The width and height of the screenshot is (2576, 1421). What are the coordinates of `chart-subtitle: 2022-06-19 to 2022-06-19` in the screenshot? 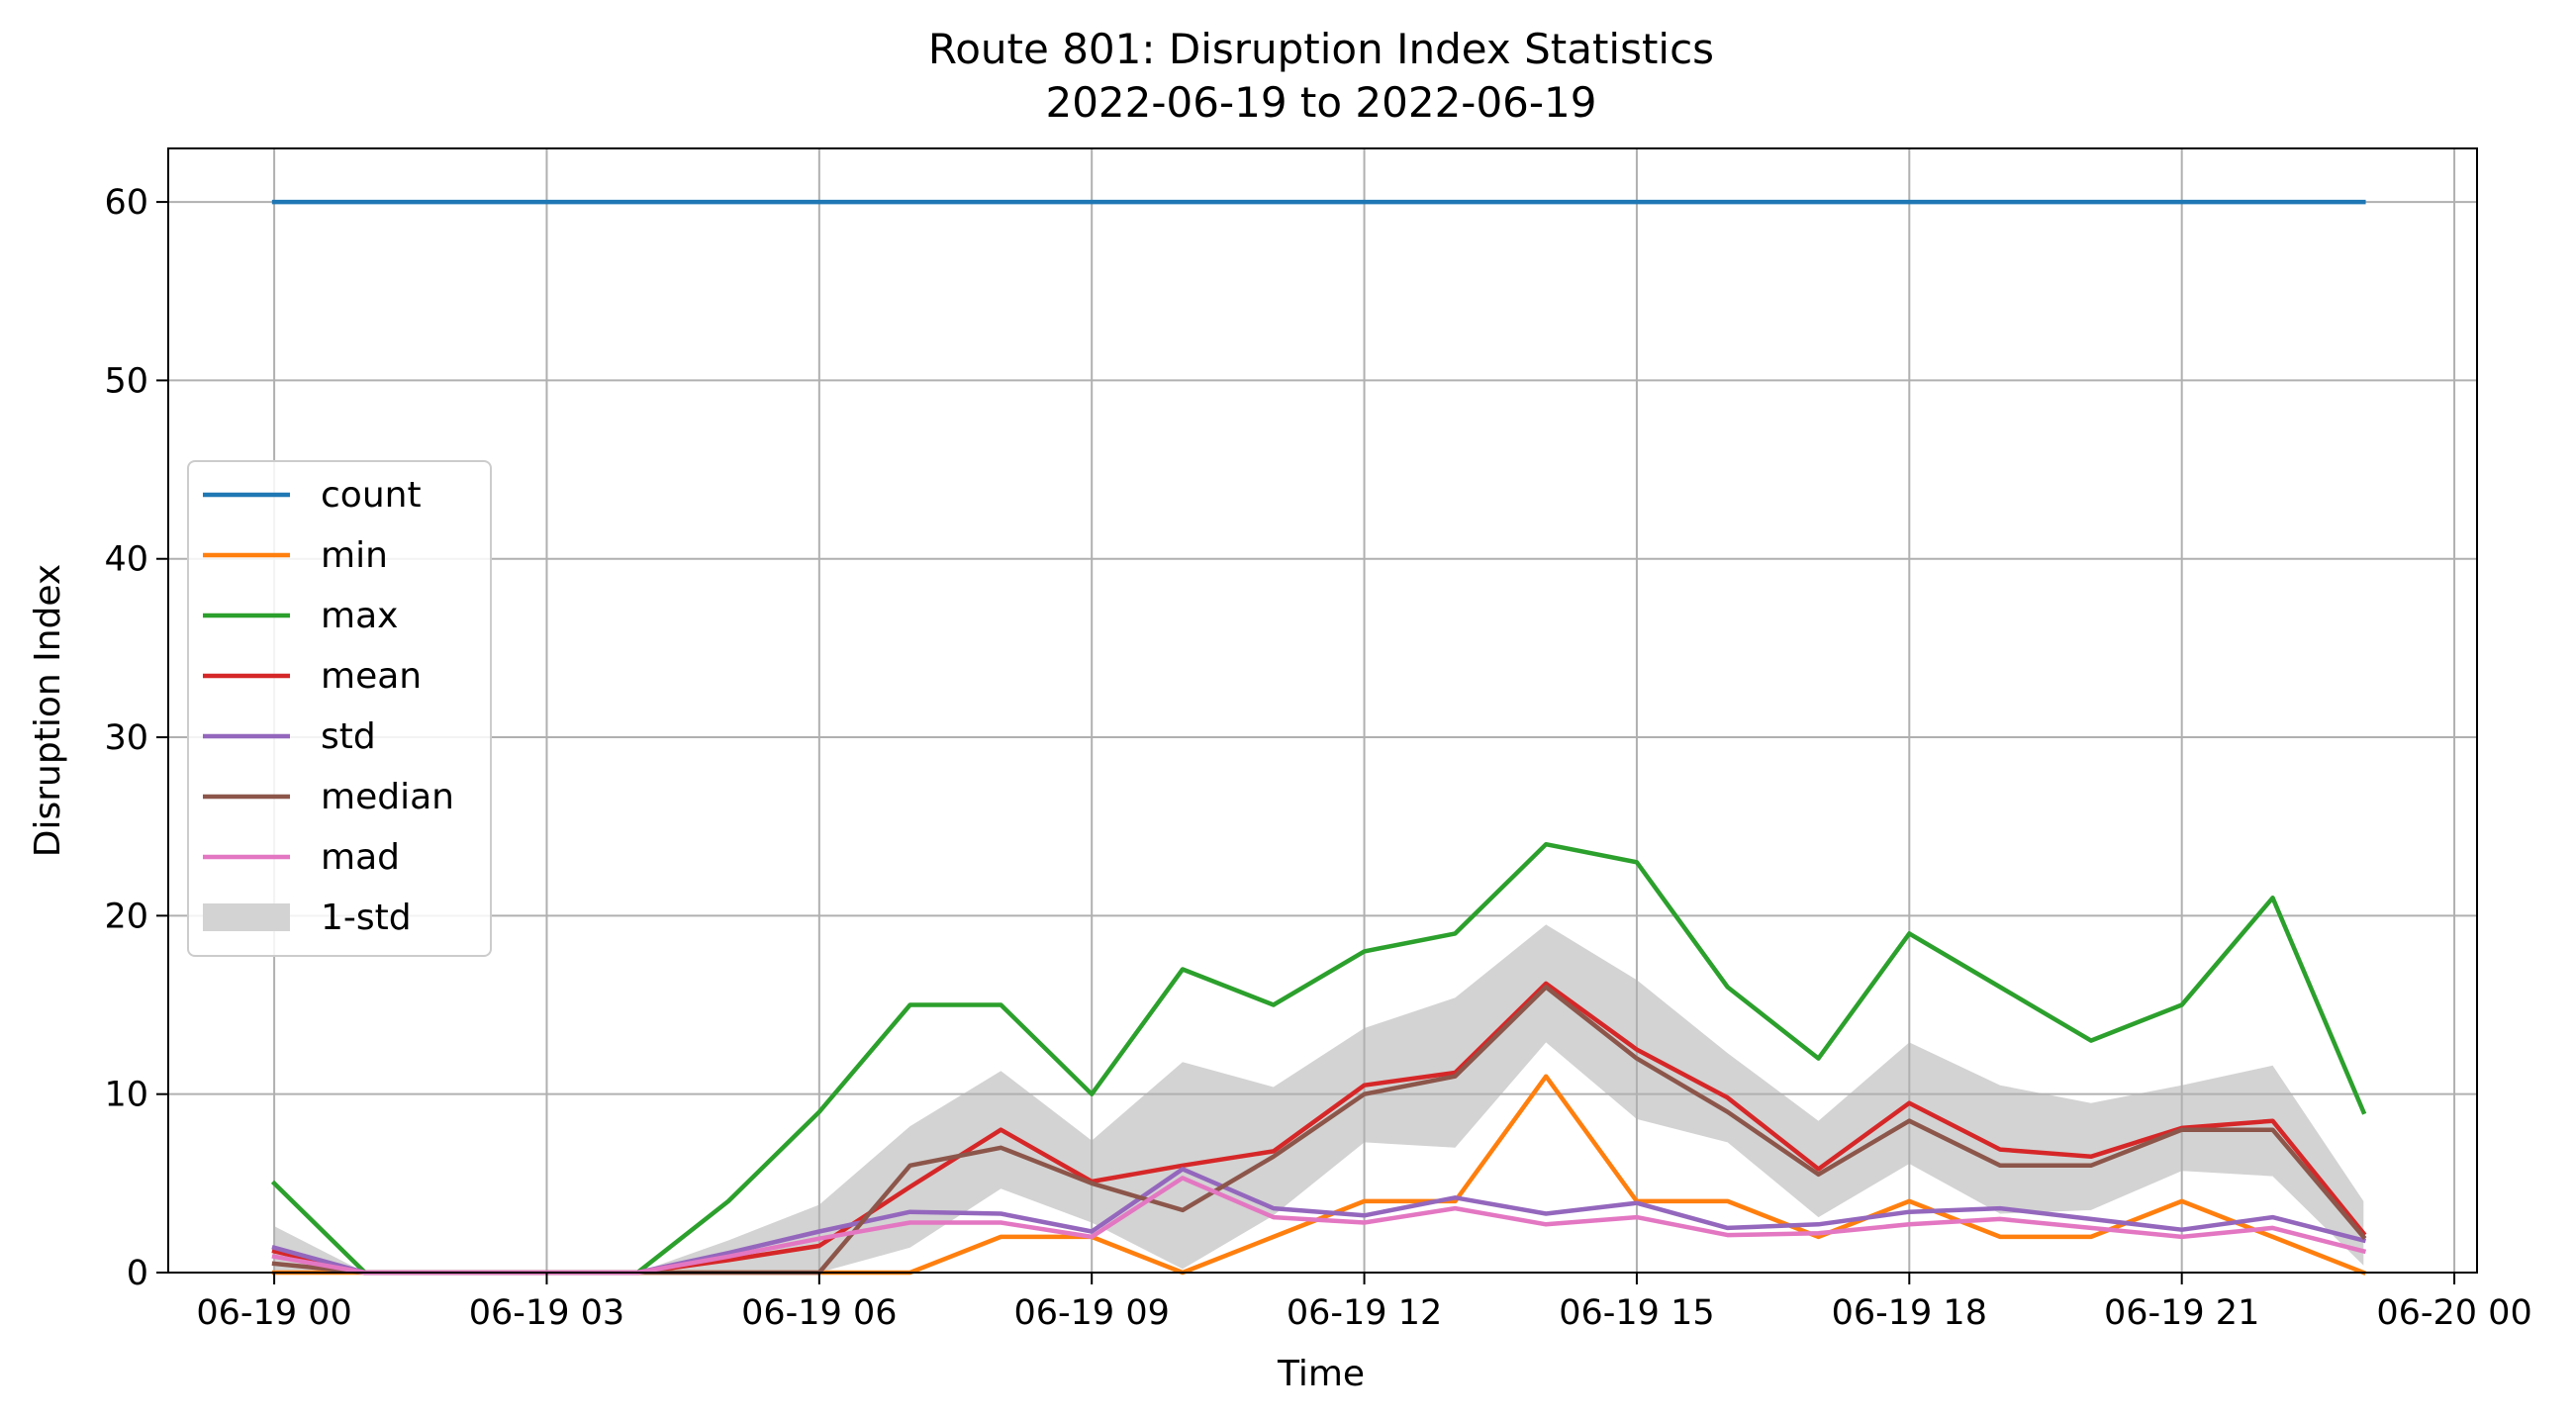 It's located at (1320, 103).